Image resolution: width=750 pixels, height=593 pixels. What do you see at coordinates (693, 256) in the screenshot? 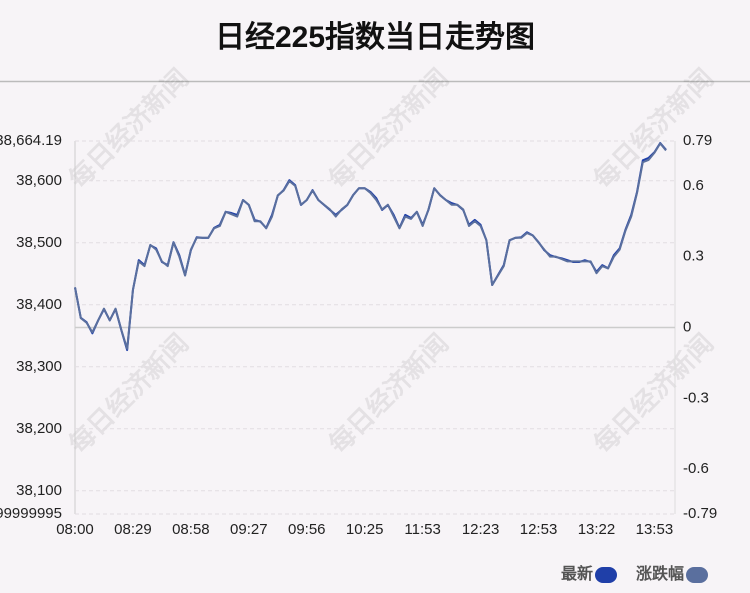
I see `y2-tick-label: 0.3` at bounding box center [693, 256].